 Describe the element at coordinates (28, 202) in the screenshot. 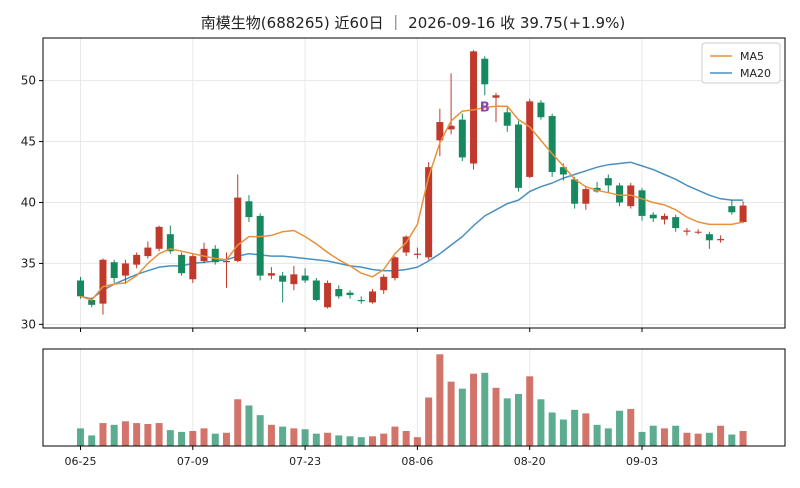

I see `y-tick-label: 40` at that location.